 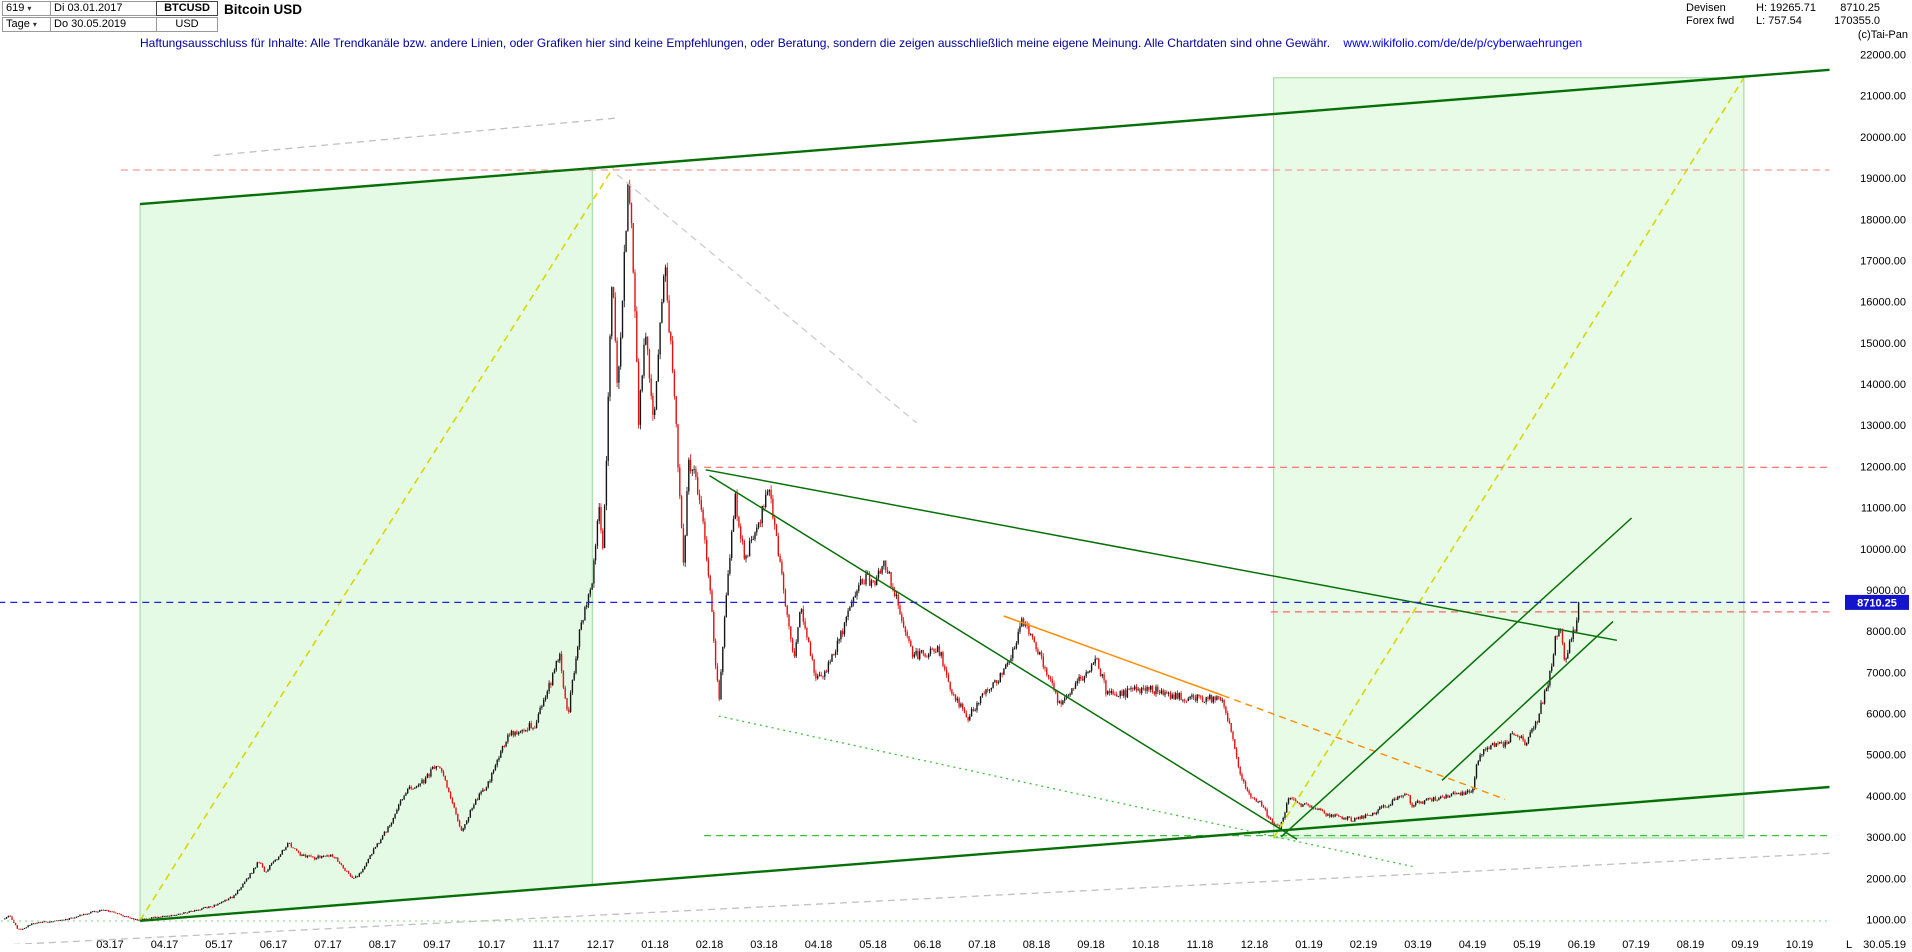 I want to click on period-value: Tage, so click(x=18, y=24).